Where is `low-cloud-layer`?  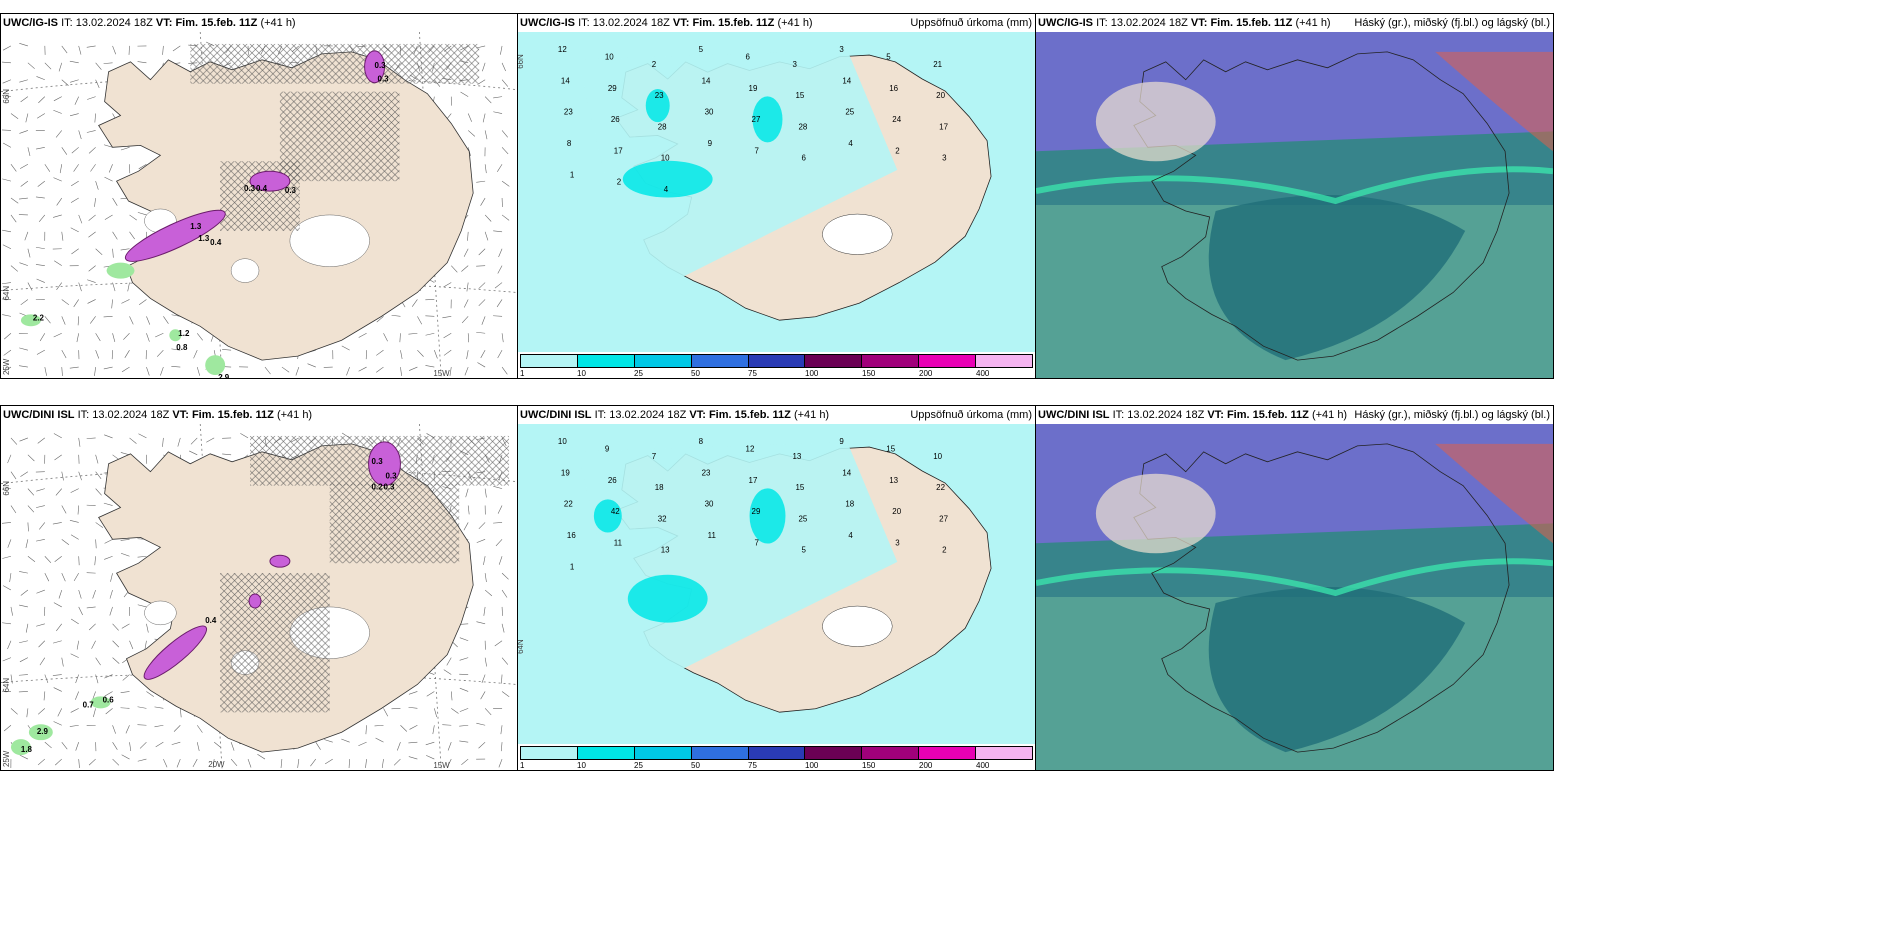 low-cloud-layer is located at coordinates (1494, 493).